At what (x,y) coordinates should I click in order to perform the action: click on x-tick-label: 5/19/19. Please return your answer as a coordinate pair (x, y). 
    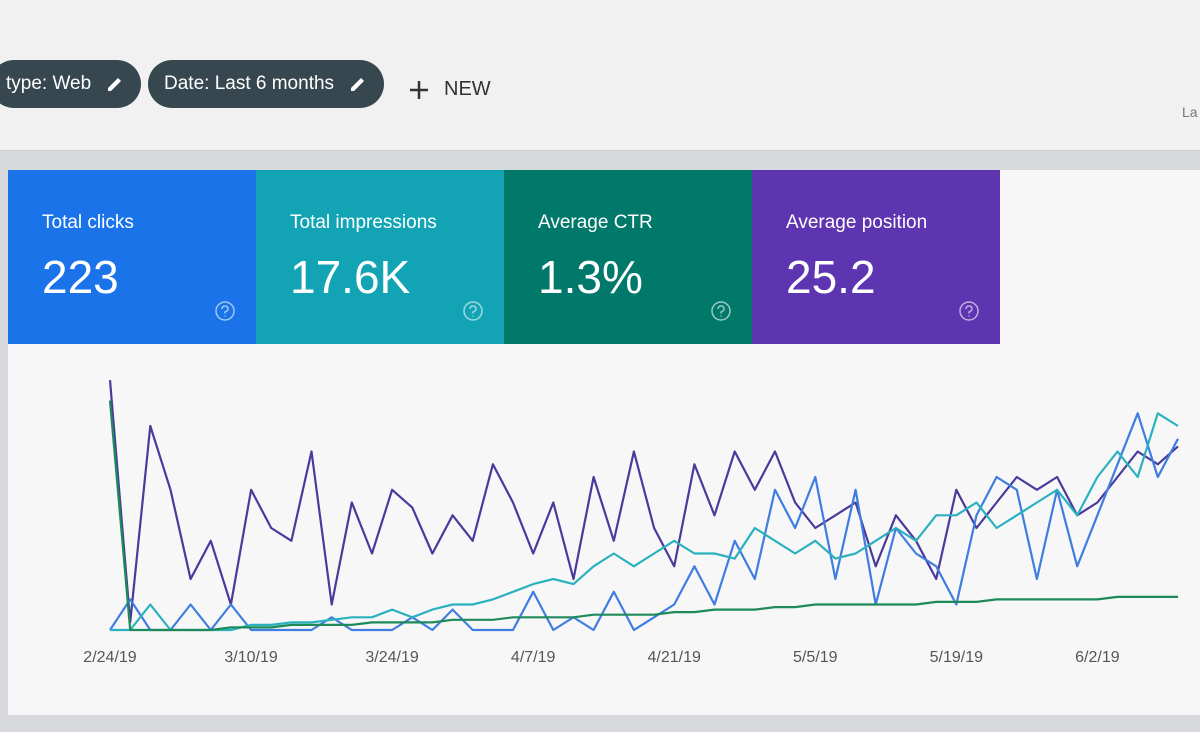
    Looking at the image, I should click on (956, 657).